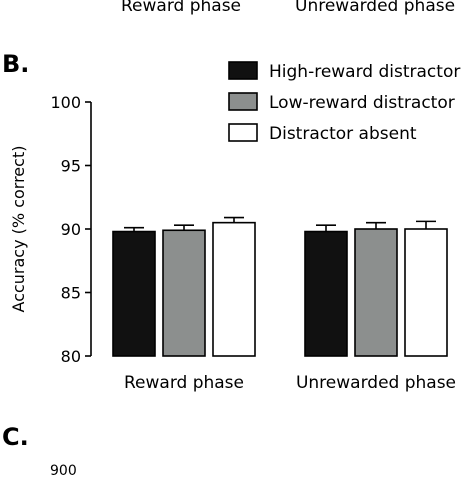 The height and width of the screenshot is (479, 474). I want to click on top-category-label-unrewarded: Unrewarded phase, so click(375, 8).